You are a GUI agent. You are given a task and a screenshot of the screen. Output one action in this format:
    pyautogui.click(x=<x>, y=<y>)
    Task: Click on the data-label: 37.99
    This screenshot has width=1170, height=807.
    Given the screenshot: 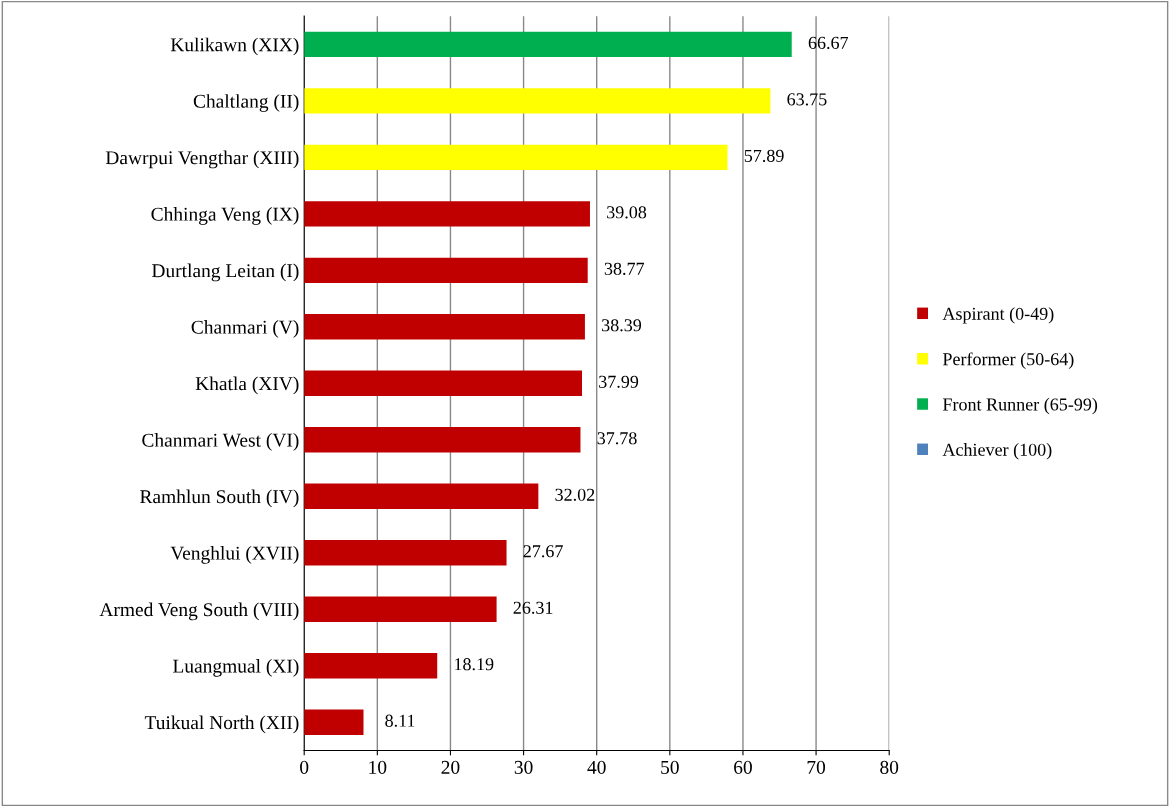 What is the action you would take?
    pyautogui.click(x=619, y=381)
    